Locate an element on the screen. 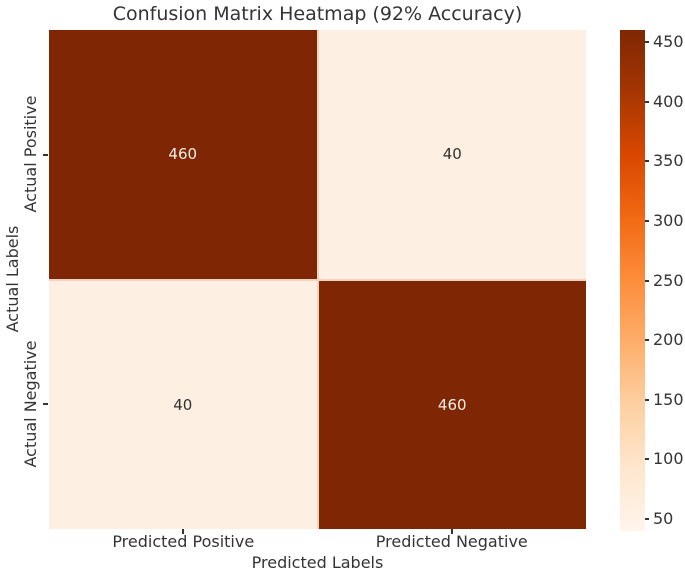 Image resolution: width=685 pixels, height=575 pixels. colorbar-gradient is located at coordinates (632, 280).